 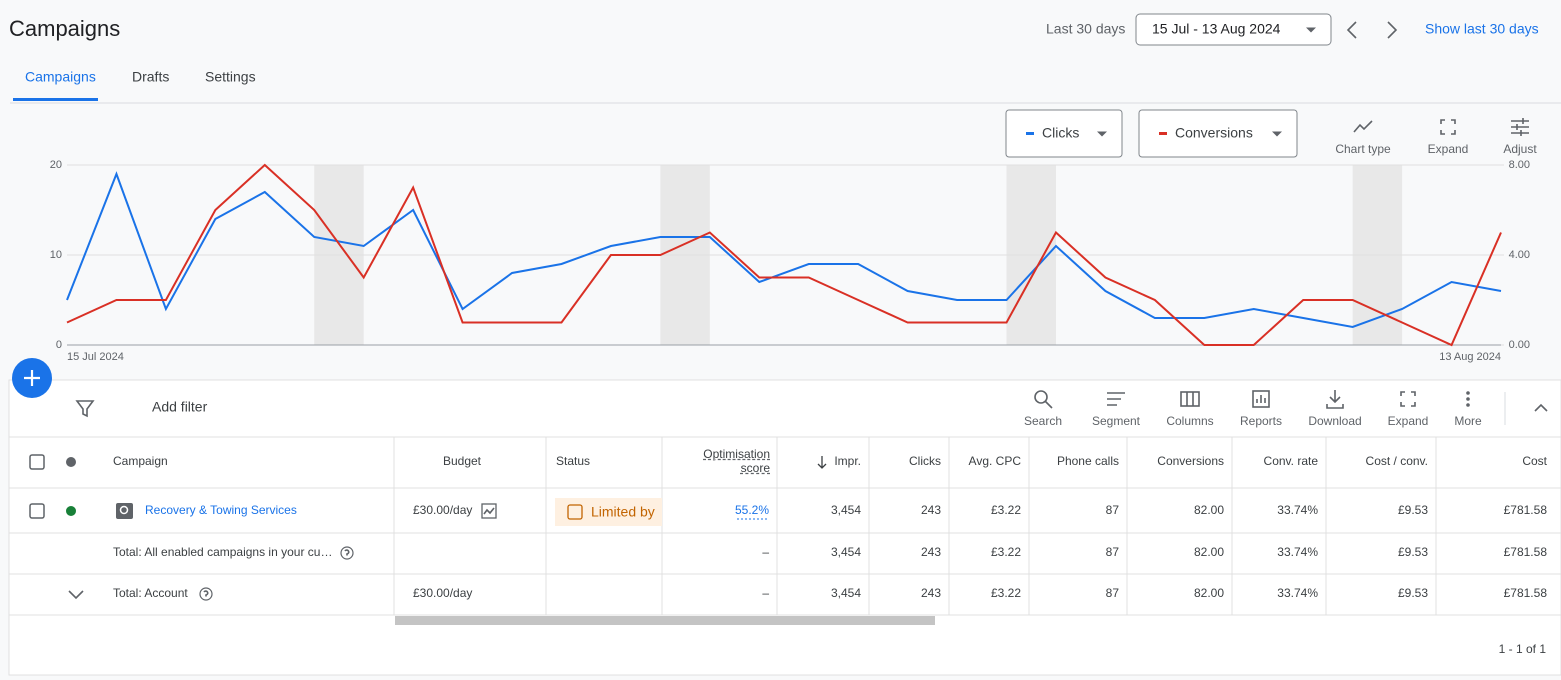 I want to click on toolbar-tool-label: Reports, so click(x=1261, y=421).